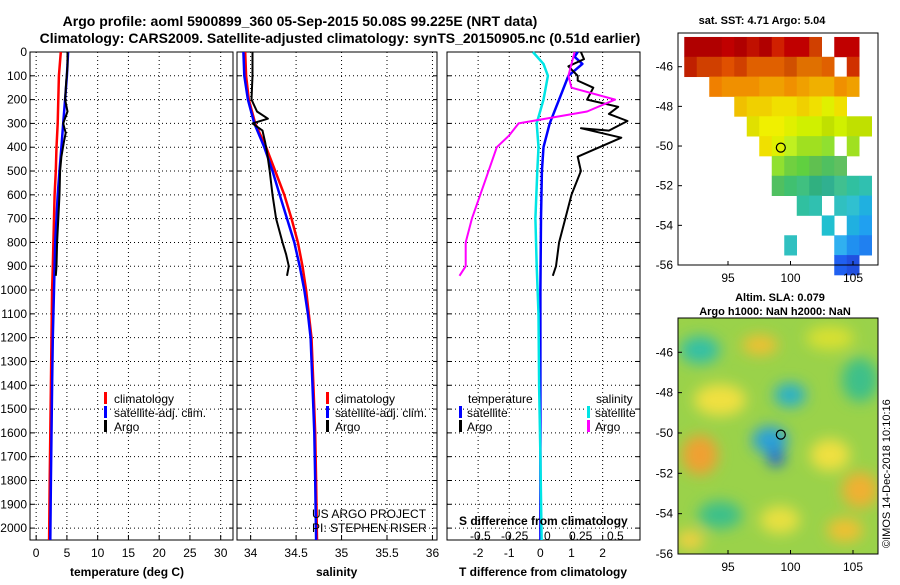 This screenshot has height=585, width=900. What do you see at coordinates (665, 554) in the screenshot?
I see `map-y-tick-label: -56` at bounding box center [665, 554].